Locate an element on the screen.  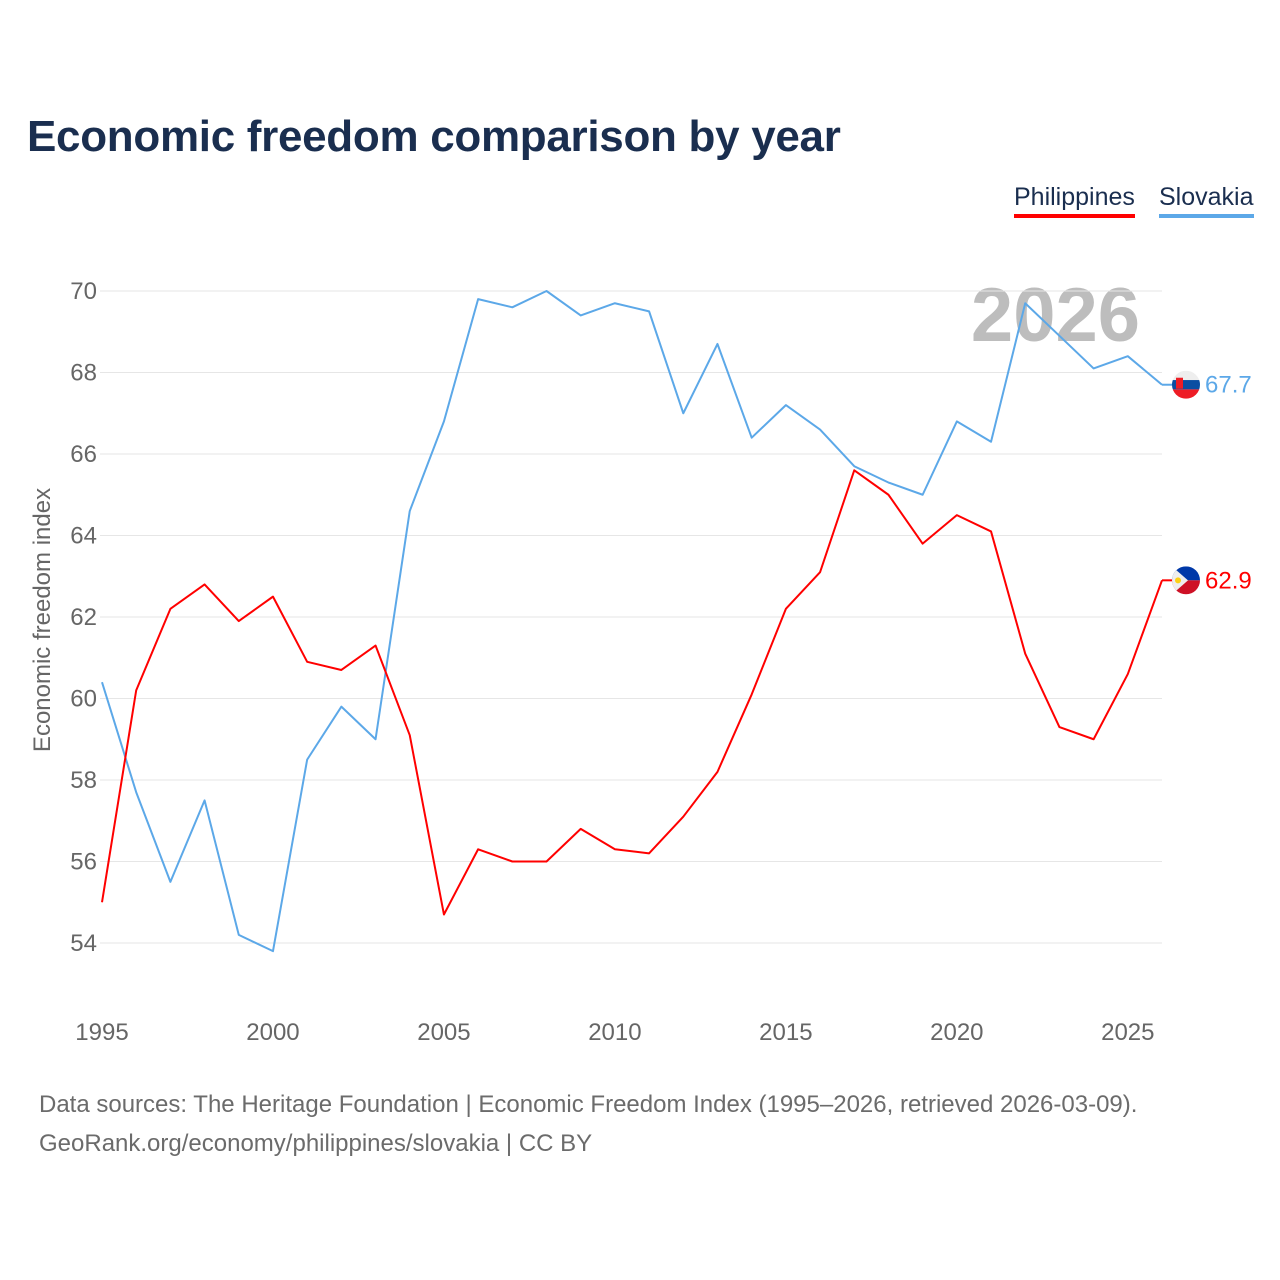
y-tick-label: 58 is located at coordinates (83, 780).